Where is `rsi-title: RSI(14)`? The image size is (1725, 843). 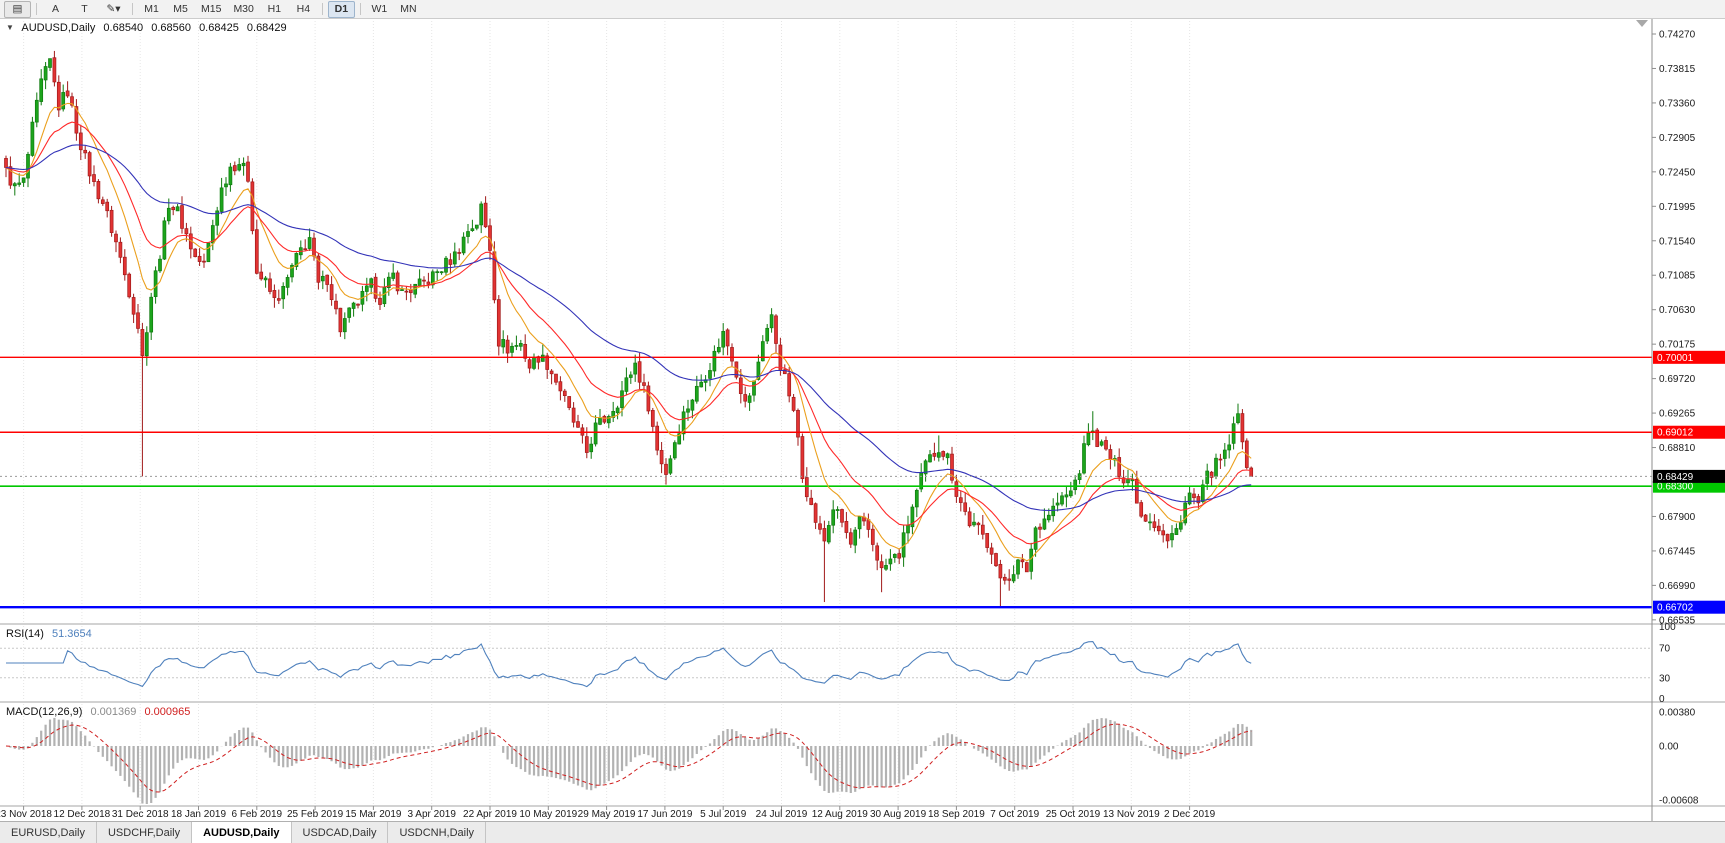
rsi-title: RSI(14) is located at coordinates (25, 634).